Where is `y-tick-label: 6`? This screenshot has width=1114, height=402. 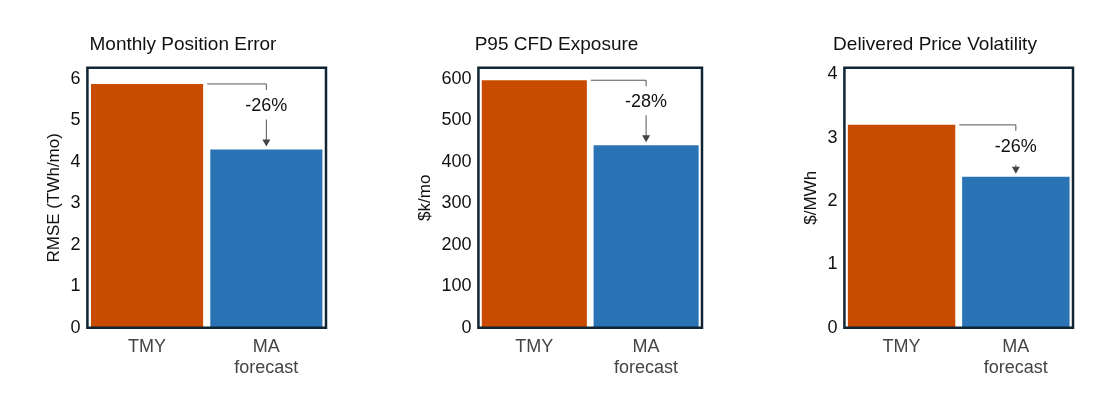 y-tick-label: 6 is located at coordinates (75, 77).